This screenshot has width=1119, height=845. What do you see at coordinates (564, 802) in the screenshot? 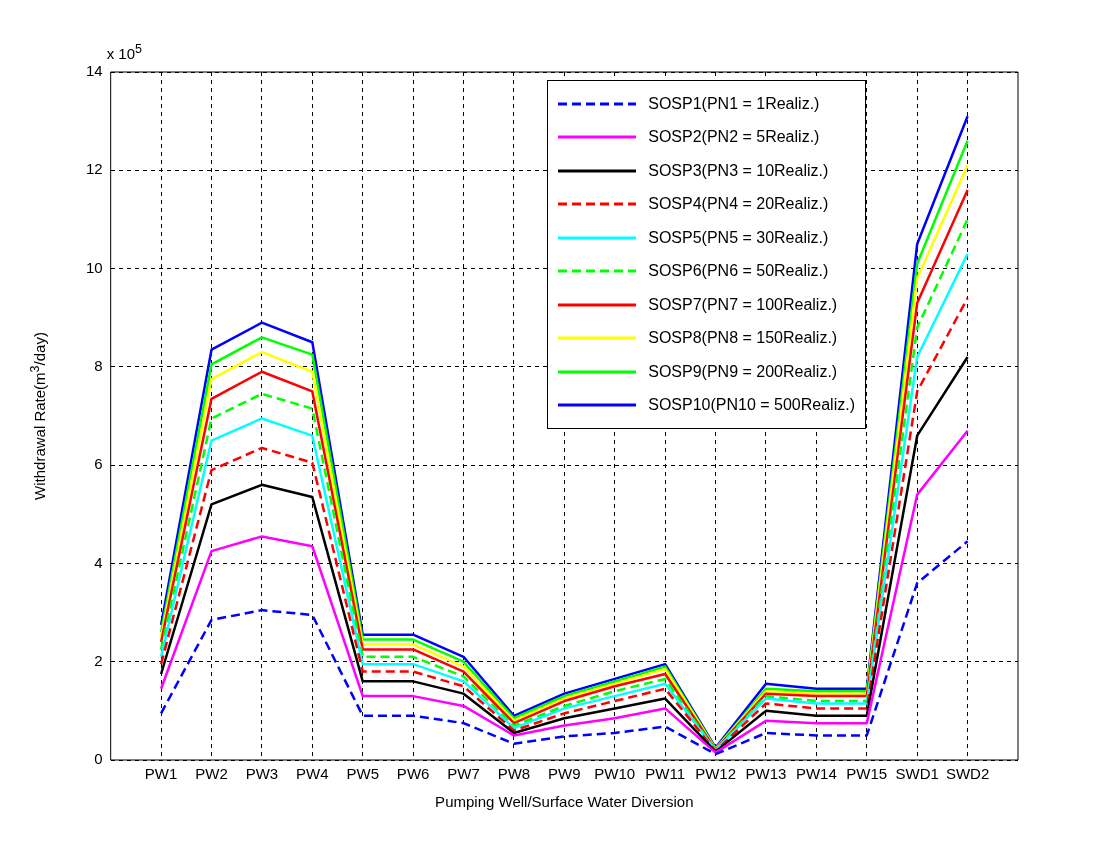
I see `x-axis-title: Pumping Well/Surface Water Diversion` at bounding box center [564, 802].